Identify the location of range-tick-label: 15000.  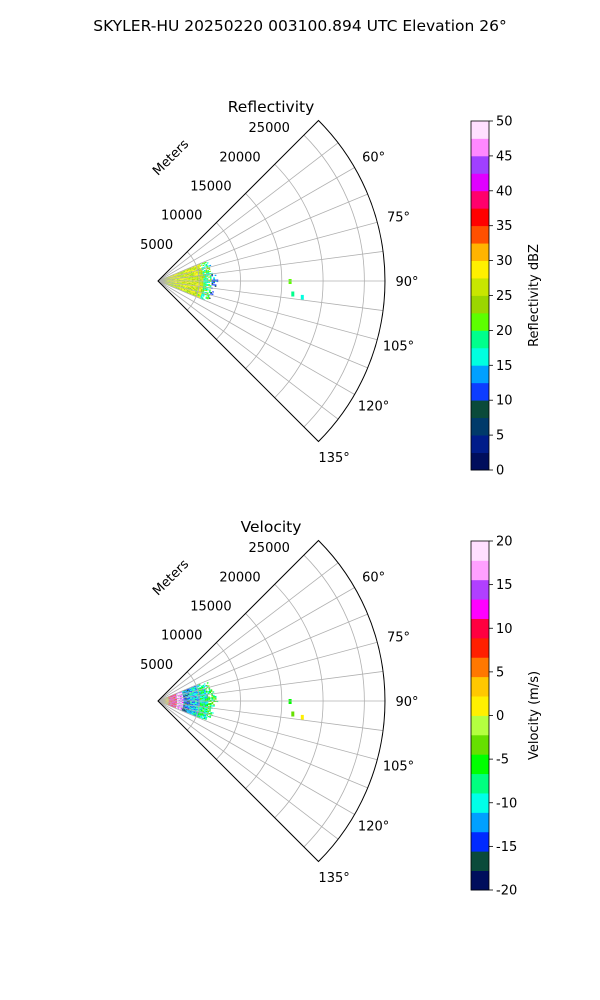
(210, 186).